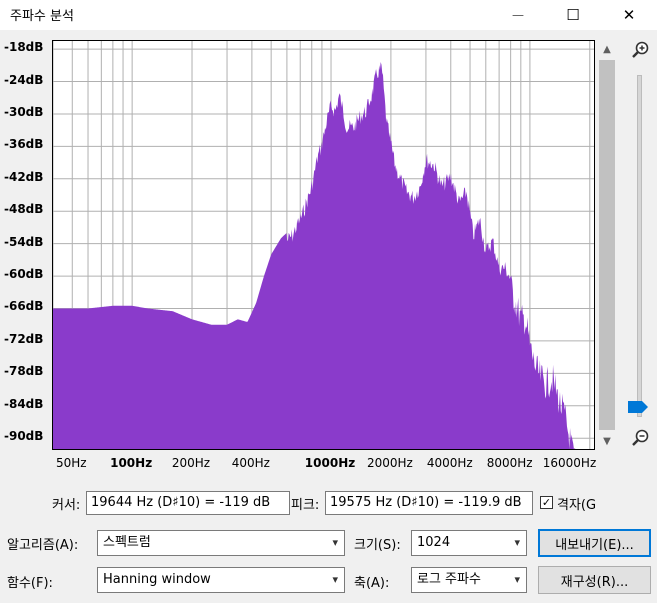 This screenshot has width=657, height=603. Describe the element at coordinates (449, 579) in the screenshot. I see `axis-value: 로그 주파수` at that location.